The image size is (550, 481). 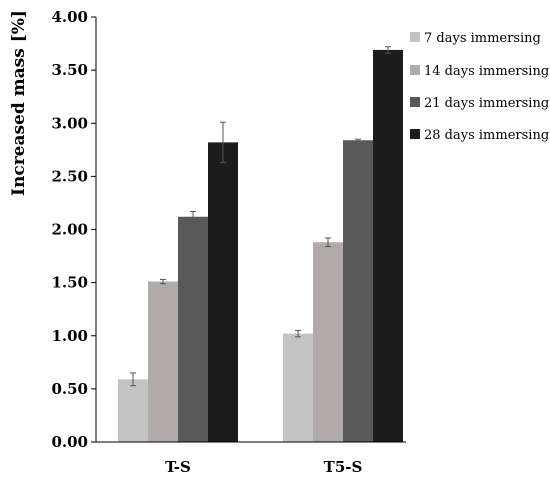 What do you see at coordinates (482, 38) in the screenshot?
I see `legend-label: 7 days immersing` at bounding box center [482, 38].